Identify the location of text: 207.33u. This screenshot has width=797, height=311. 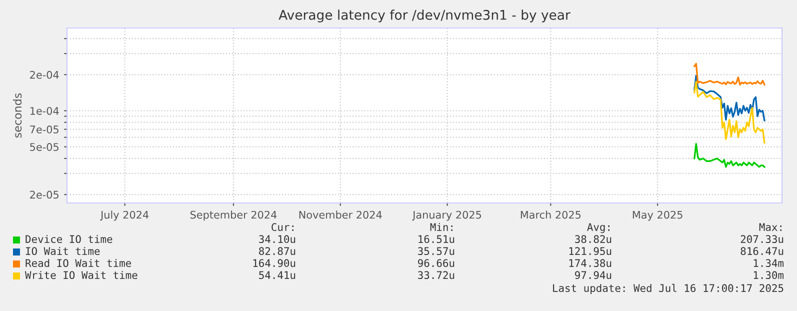
(762, 239).